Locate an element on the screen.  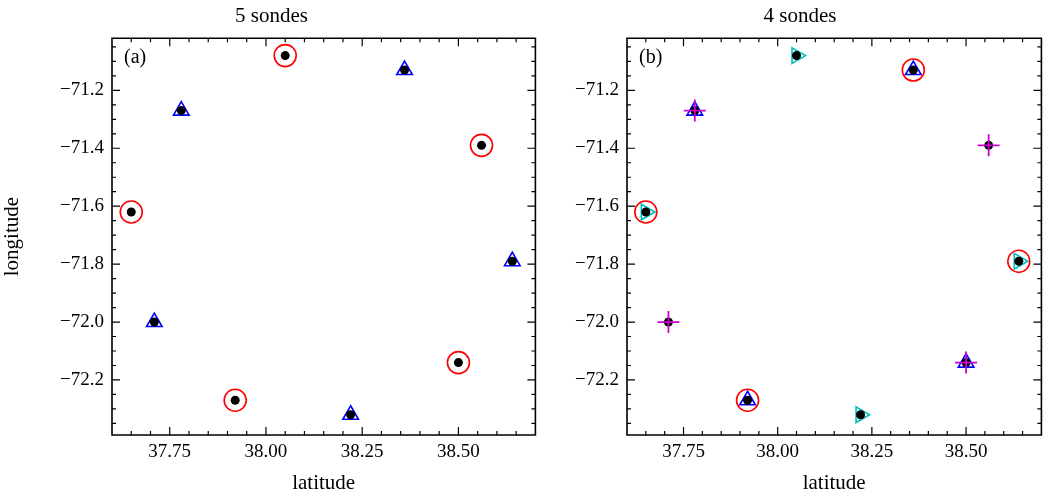
annotation: (b) is located at coordinates (651, 57).